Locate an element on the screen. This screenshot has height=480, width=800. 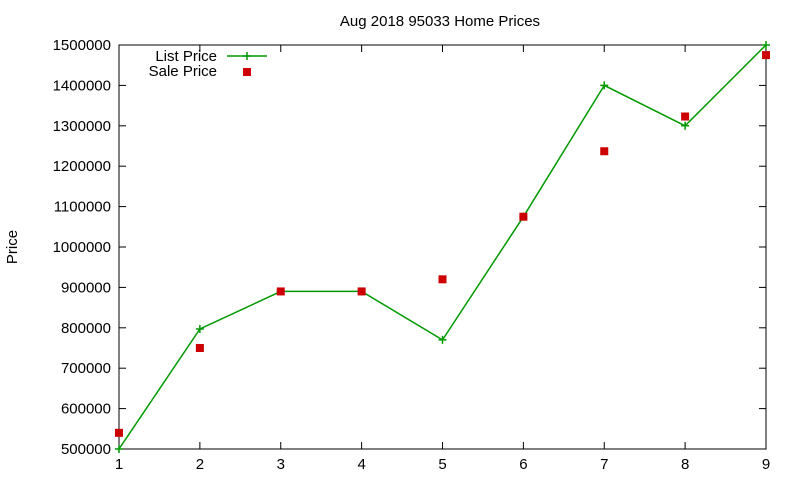
y-tick-label: 1400000 is located at coordinates (82, 85).